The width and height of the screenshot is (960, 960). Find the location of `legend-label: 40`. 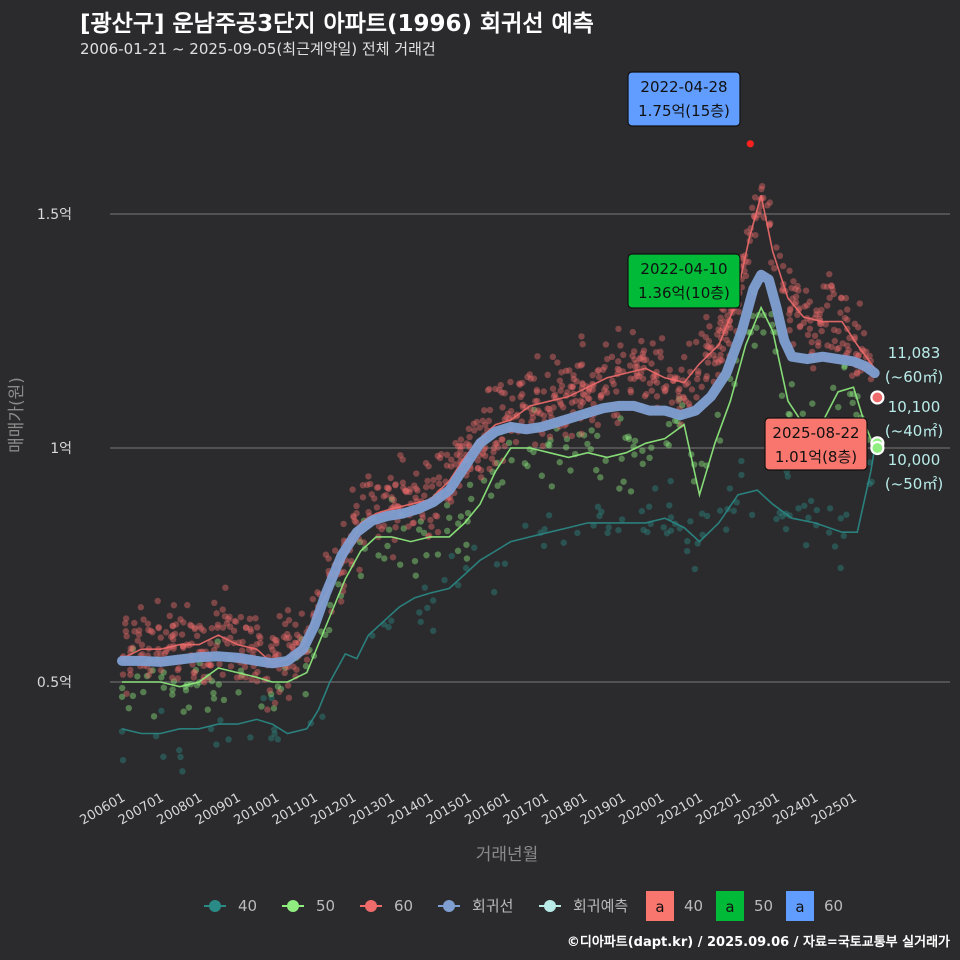

legend-label: 40 is located at coordinates (247, 906).